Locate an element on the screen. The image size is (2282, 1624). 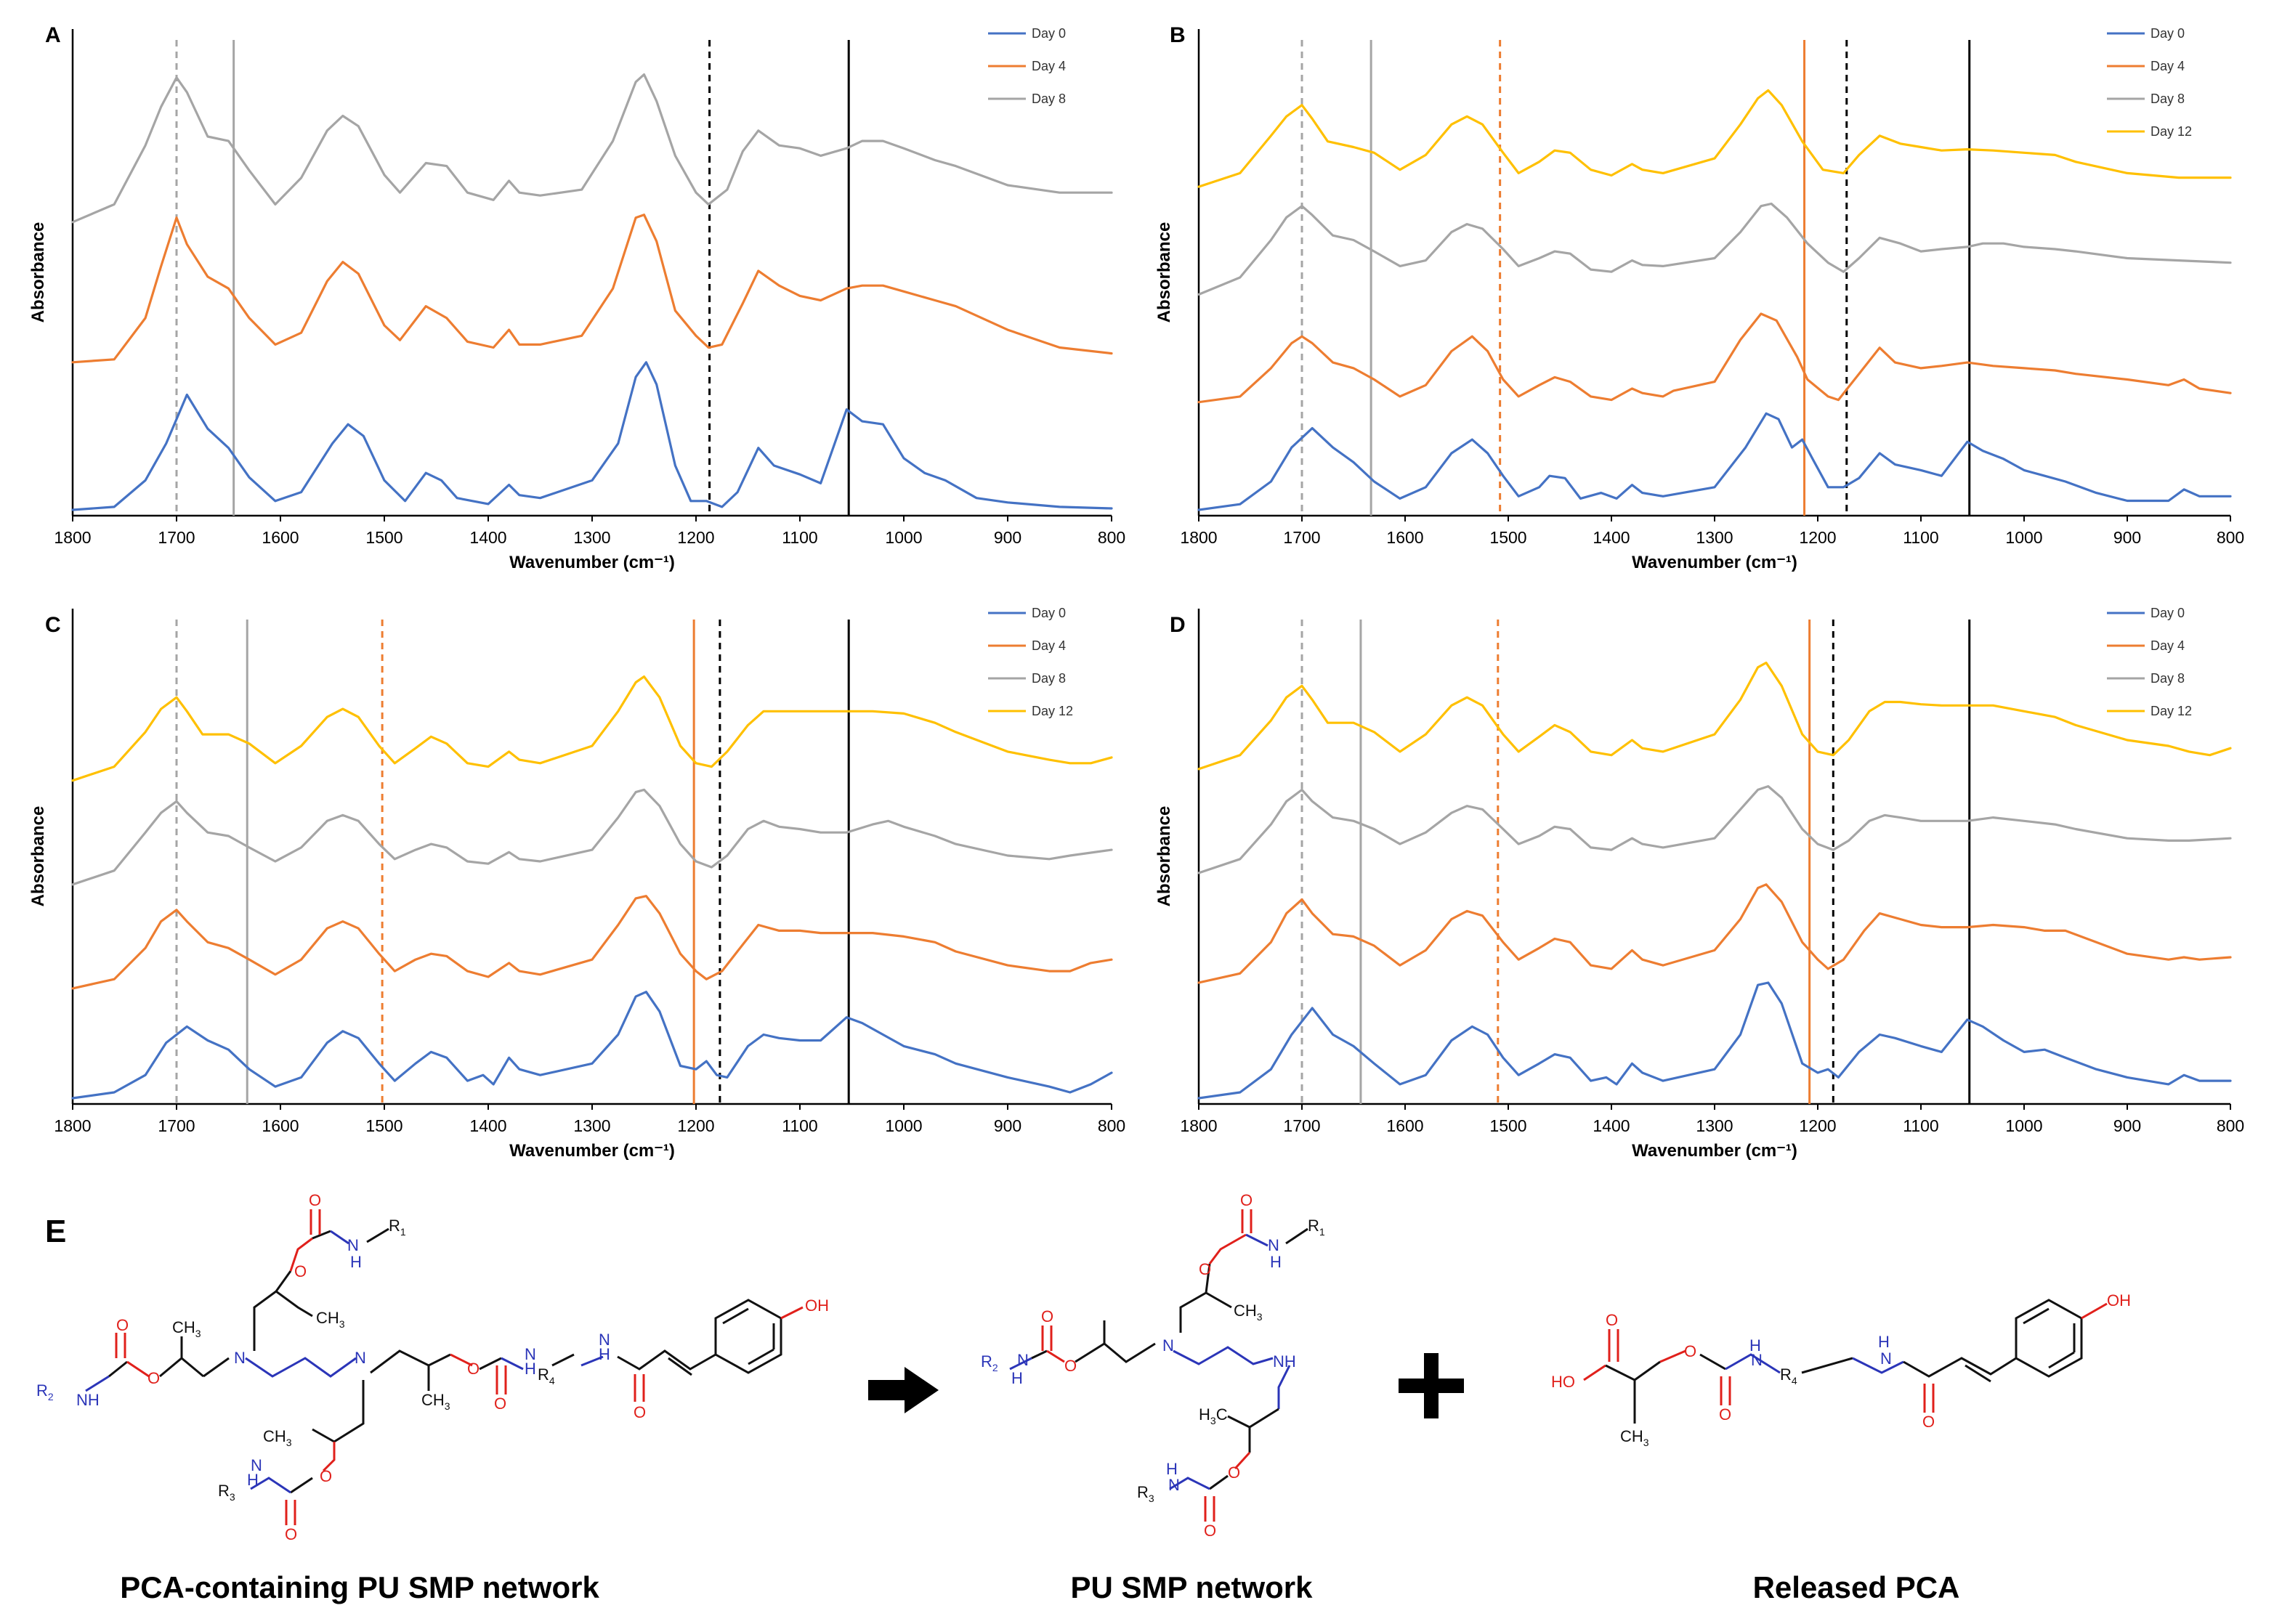
plus-vertical is located at coordinates (1431, 1385).